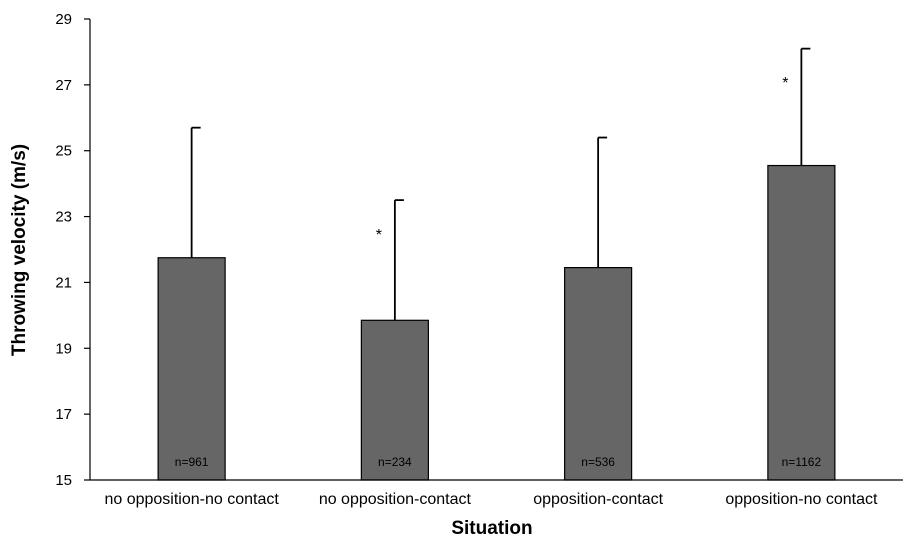  What do you see at coordinates (63, 282) in the screenshot?
I see `y-tick-label: 21` at bounding box center [63, 282].